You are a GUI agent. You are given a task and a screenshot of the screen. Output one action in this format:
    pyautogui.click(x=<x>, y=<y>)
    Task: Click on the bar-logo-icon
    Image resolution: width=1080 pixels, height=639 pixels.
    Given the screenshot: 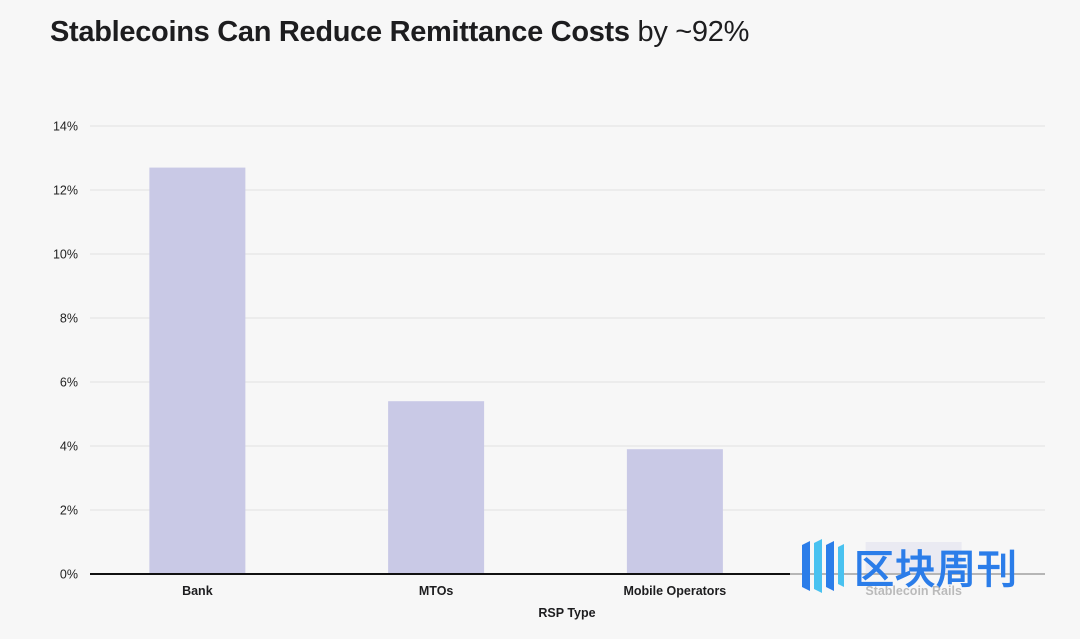 What is the action you would take?
    pyautogui.click(x=823, y=566)
    